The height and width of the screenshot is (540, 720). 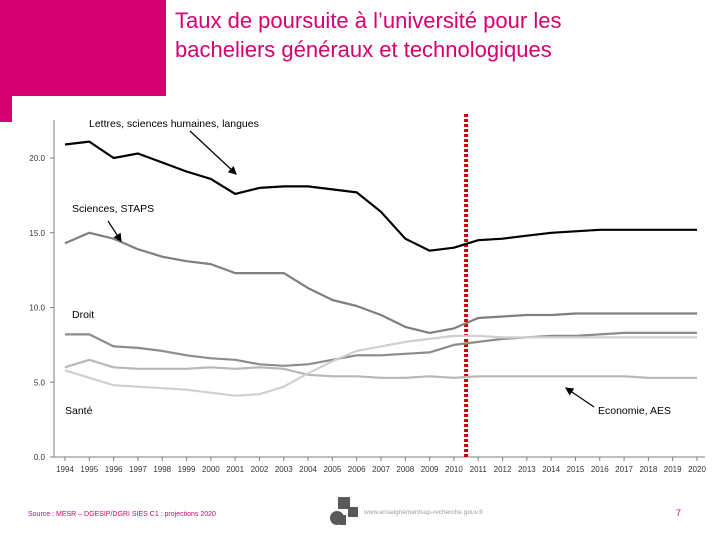 I want to click on x-tick-label: 2020, so click(x=697, y=469).